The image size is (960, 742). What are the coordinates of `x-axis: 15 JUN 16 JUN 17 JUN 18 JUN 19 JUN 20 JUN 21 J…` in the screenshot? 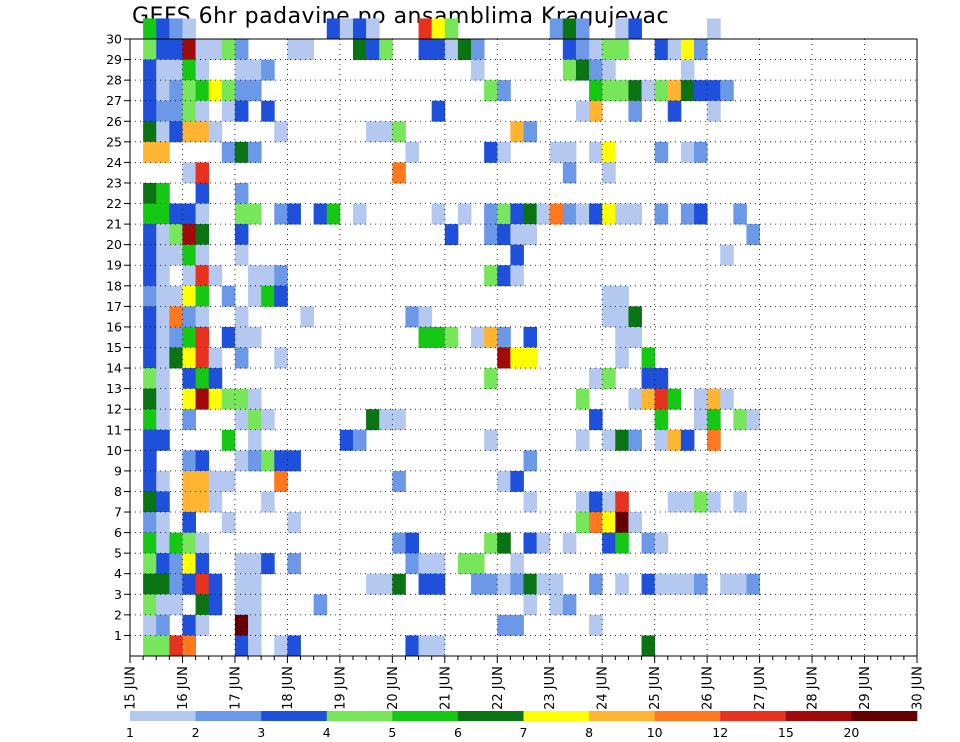 It's located at (525, 683).